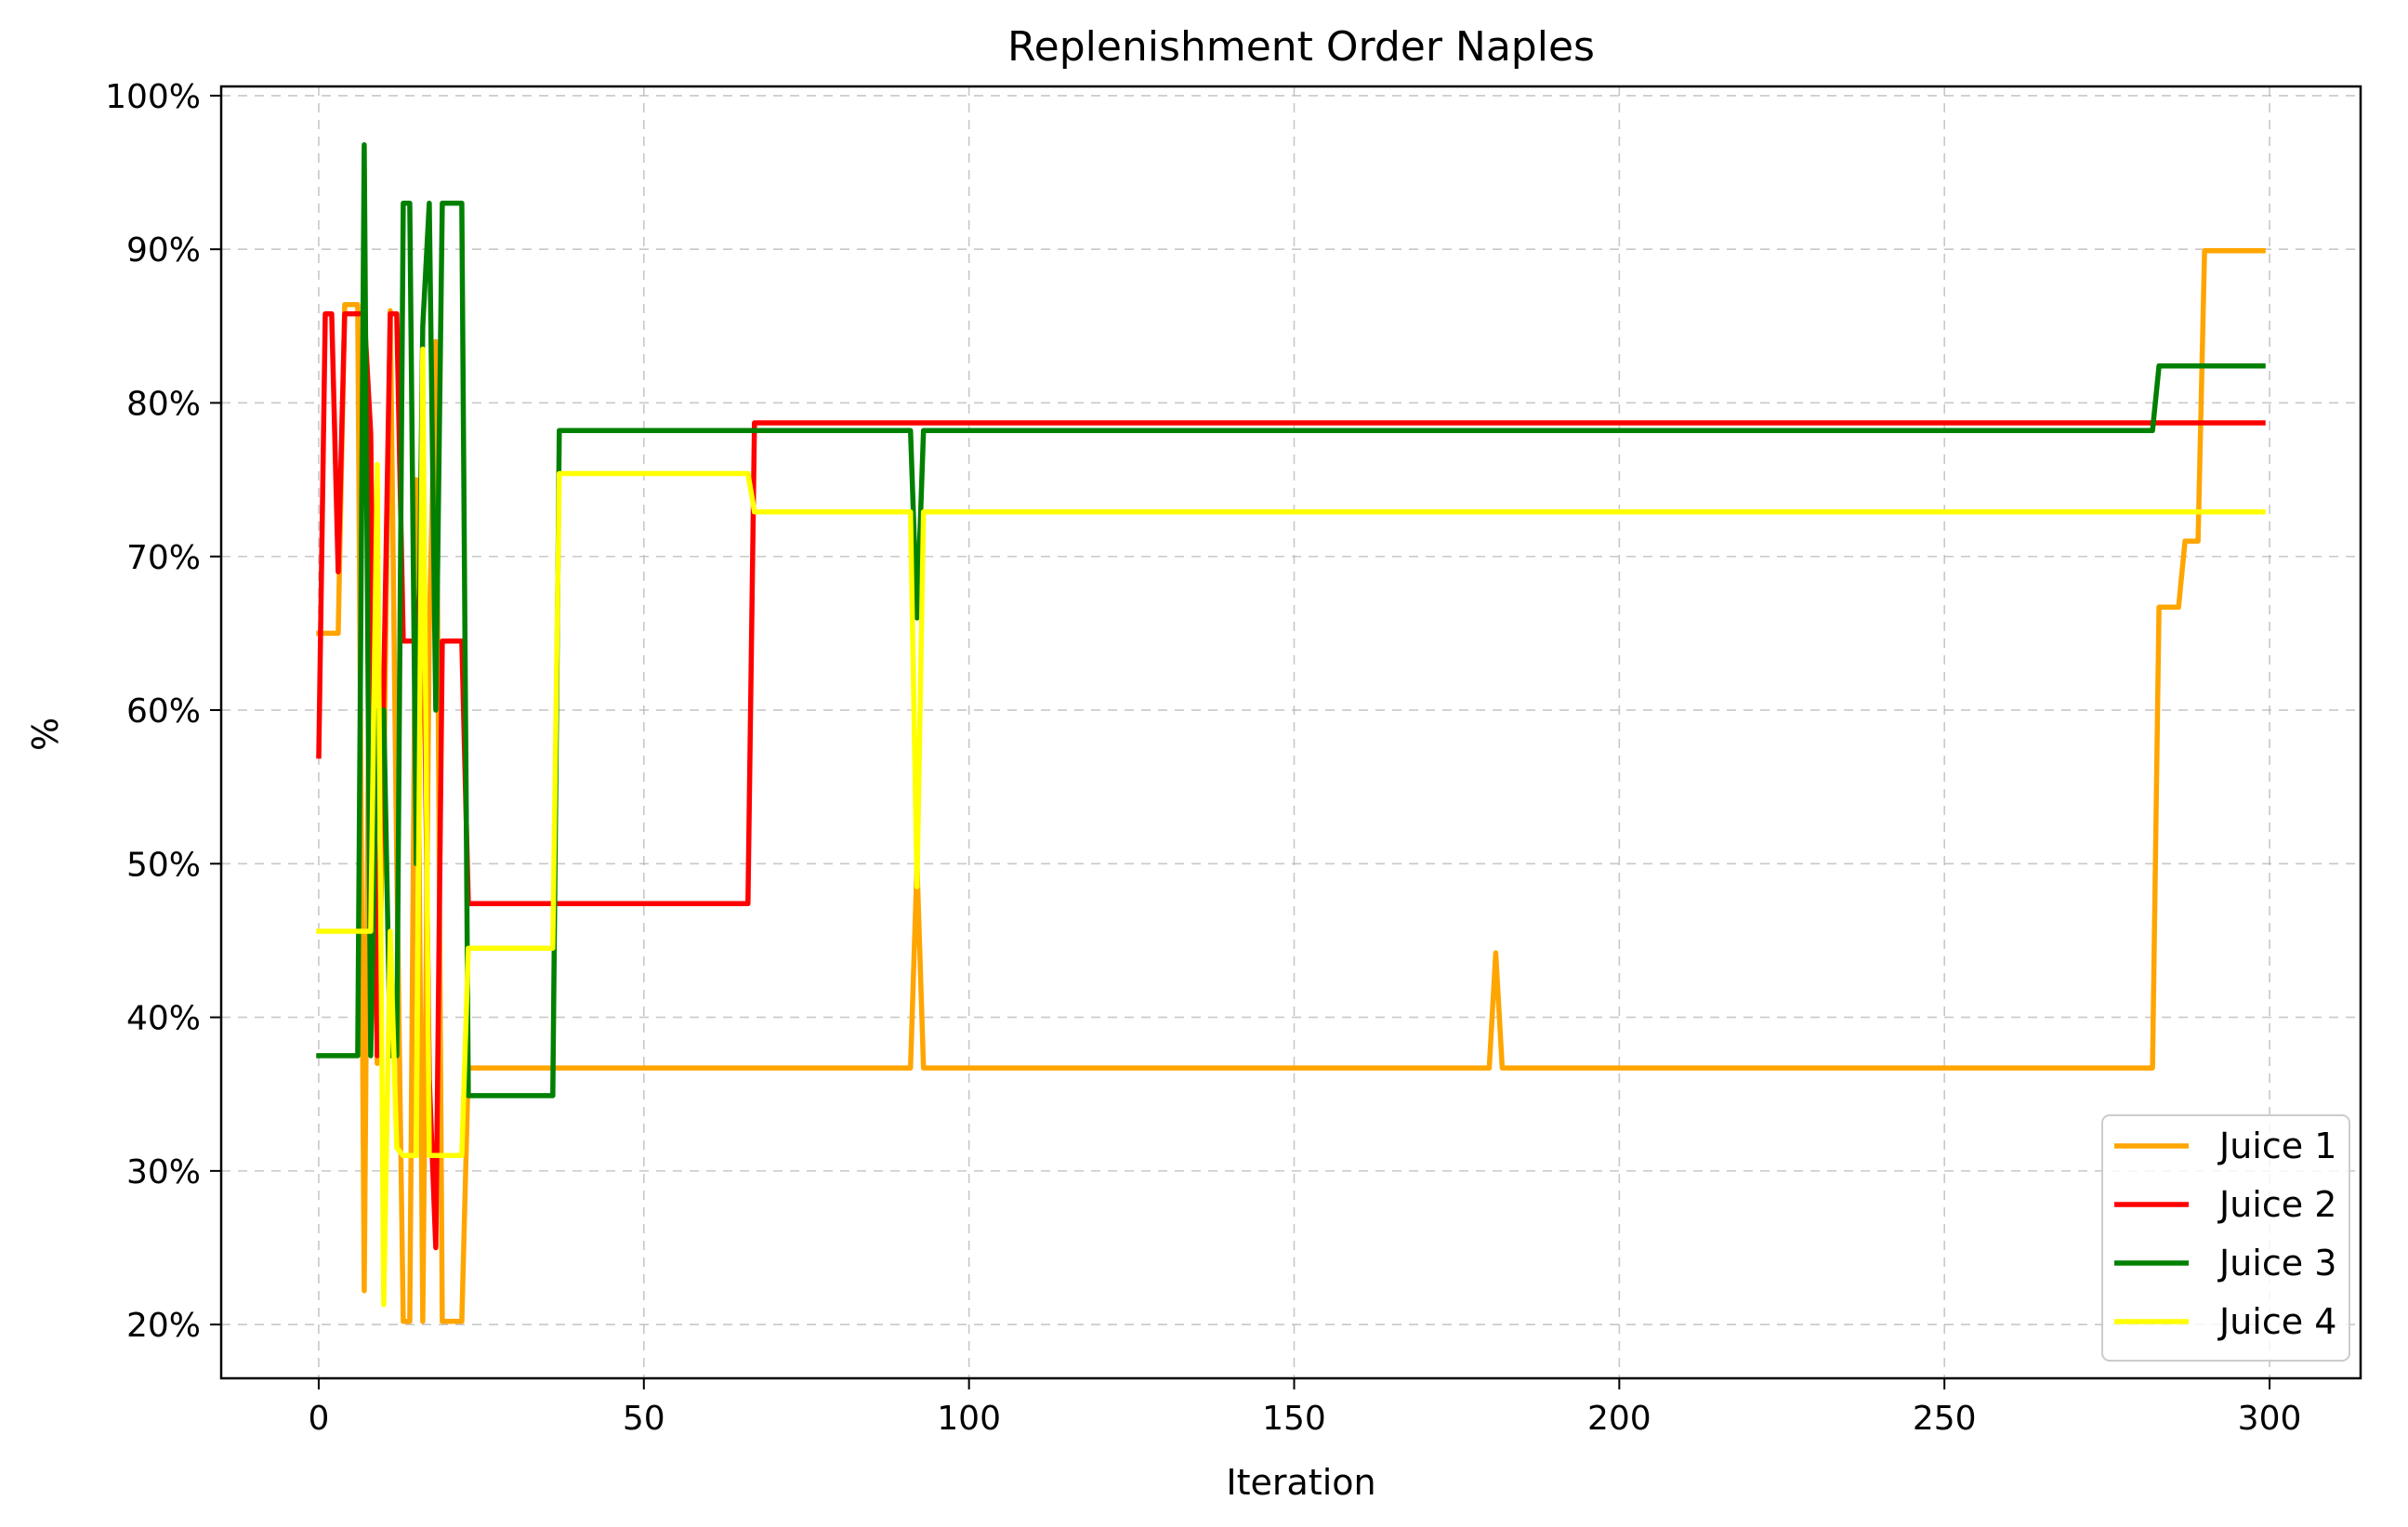 The width and height of the screenshot is (2408, 1527). I want to click on y-tick-label: 100%, so click(153, 97).